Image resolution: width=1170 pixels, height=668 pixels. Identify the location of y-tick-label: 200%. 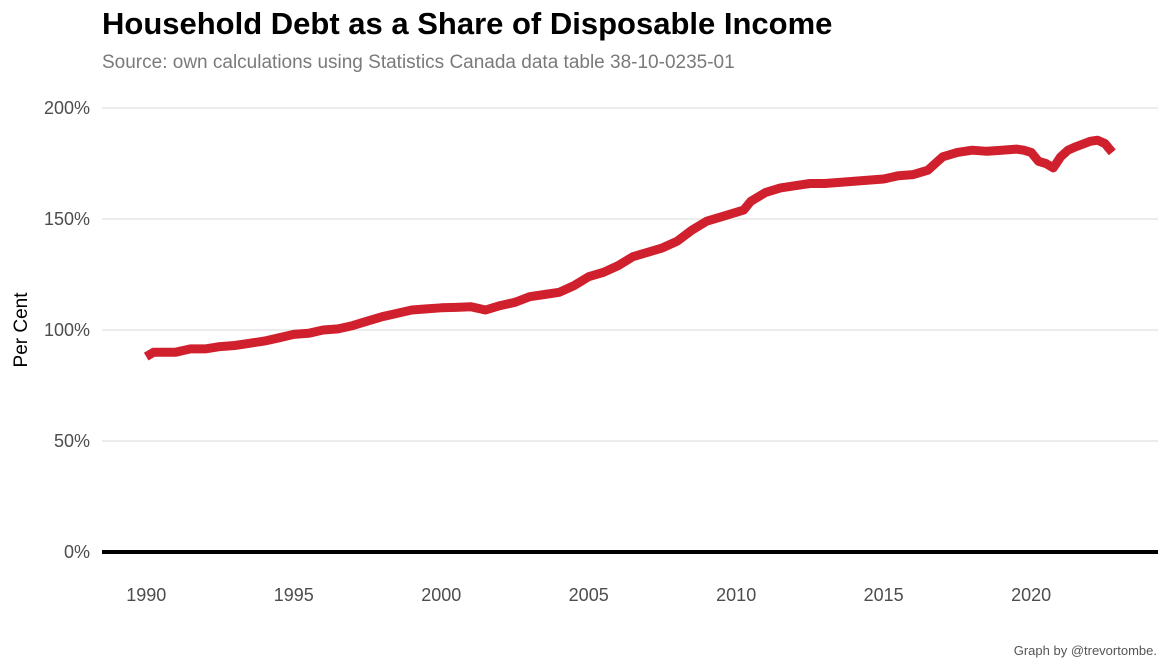
(67, 108).